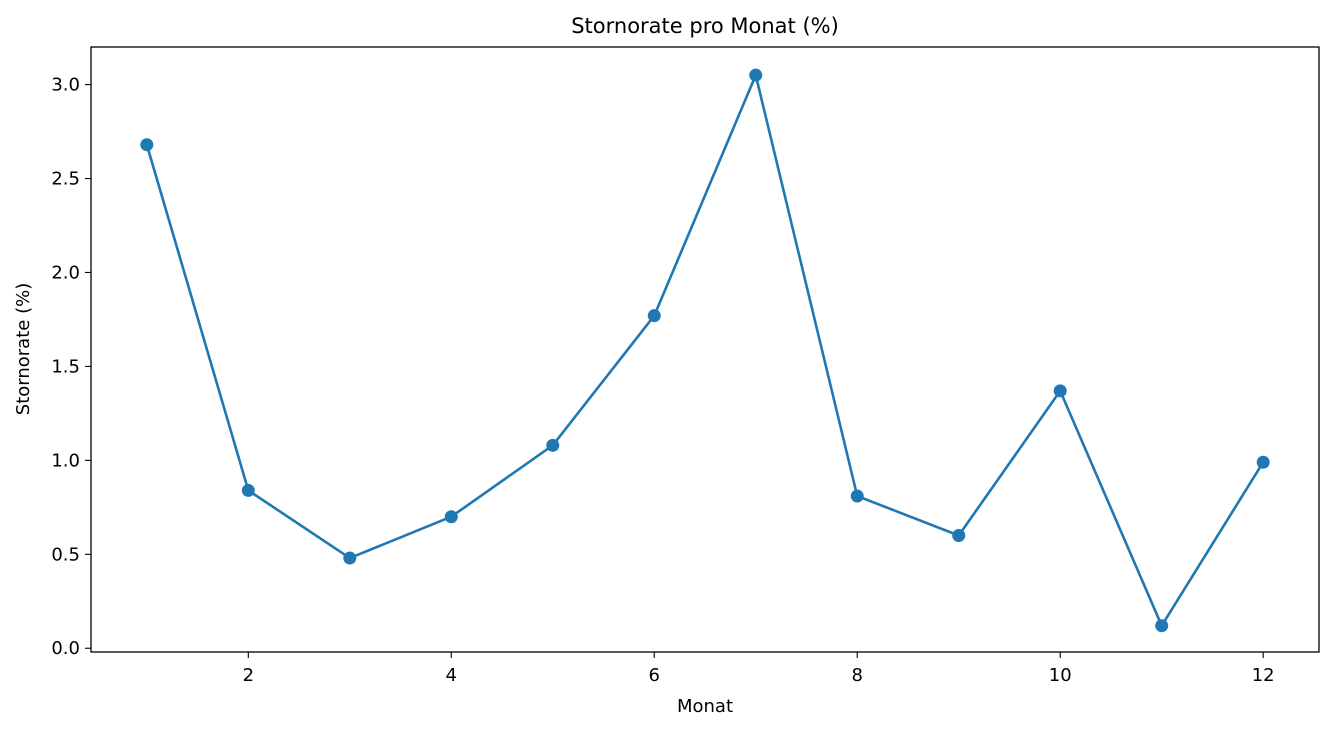  What do you see at coordinates (705, 706) in the screenshot?
I see `x-axis-label: Monat` at bounding box center [705, 706].